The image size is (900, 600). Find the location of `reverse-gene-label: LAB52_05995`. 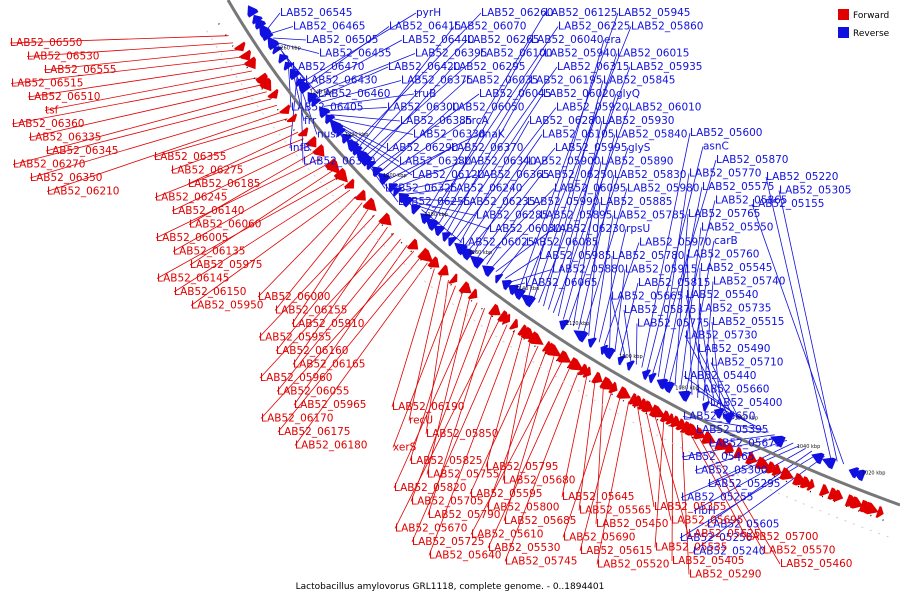

reverse-gene-label: LAB52_05995 is located at coordinates (591, 148).